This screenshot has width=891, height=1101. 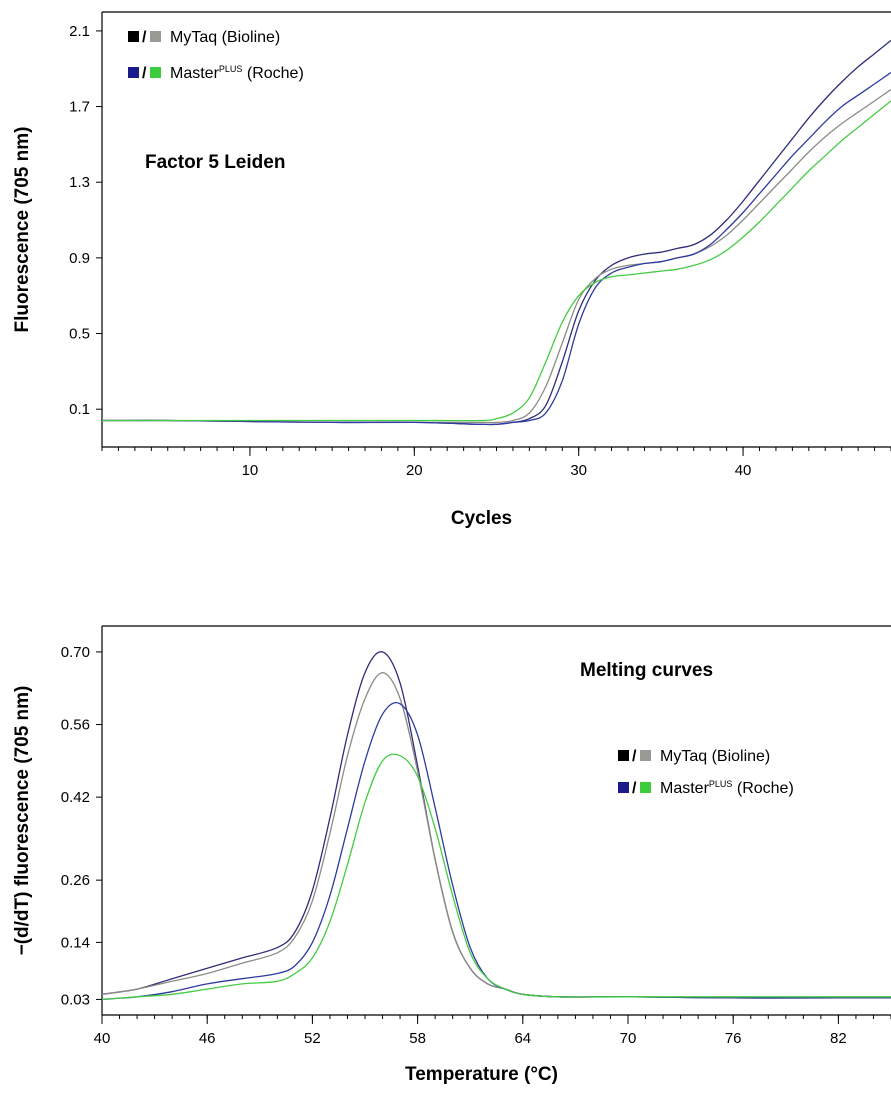 I want to click on x-tick-label: 58, so click(x=417, y=1038).